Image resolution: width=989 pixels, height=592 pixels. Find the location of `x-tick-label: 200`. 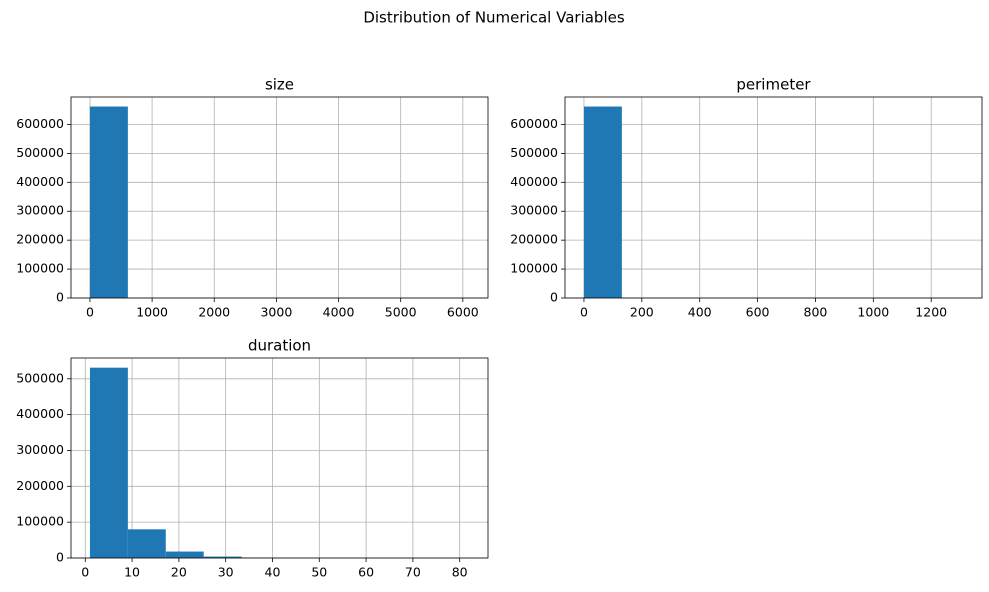

x-tick-label: 200 is located at coordinates (642, 312).